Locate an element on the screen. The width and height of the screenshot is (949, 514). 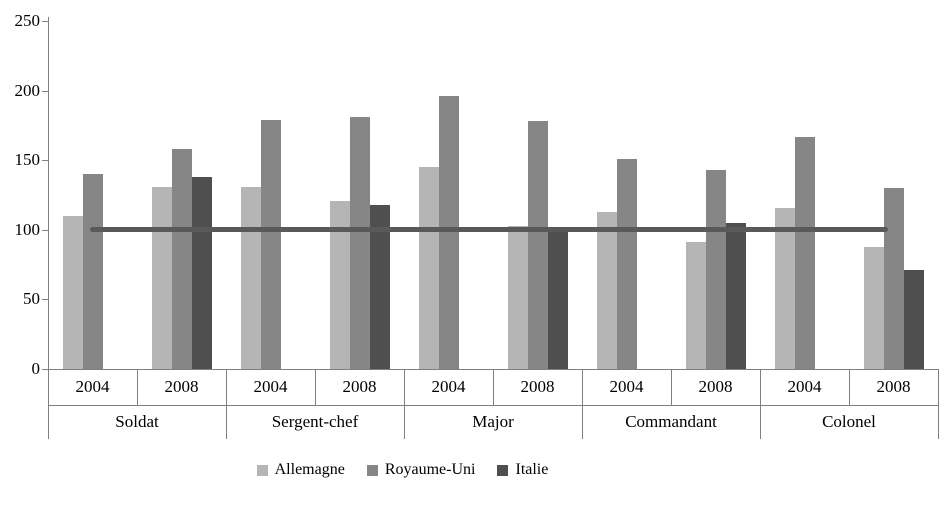
x-axis-category-label: Sergent-chef is located at coordinates (315, 421).